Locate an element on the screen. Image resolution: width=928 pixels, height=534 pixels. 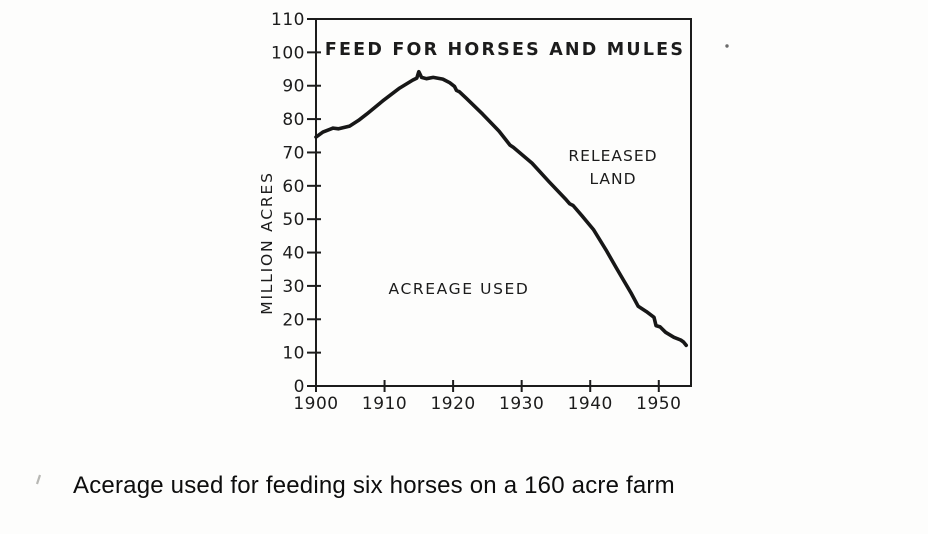
y-axis-ticks: 0 10 20 30 40 50 60 70 80 90 100 110 is located at coordinates (296, 203).